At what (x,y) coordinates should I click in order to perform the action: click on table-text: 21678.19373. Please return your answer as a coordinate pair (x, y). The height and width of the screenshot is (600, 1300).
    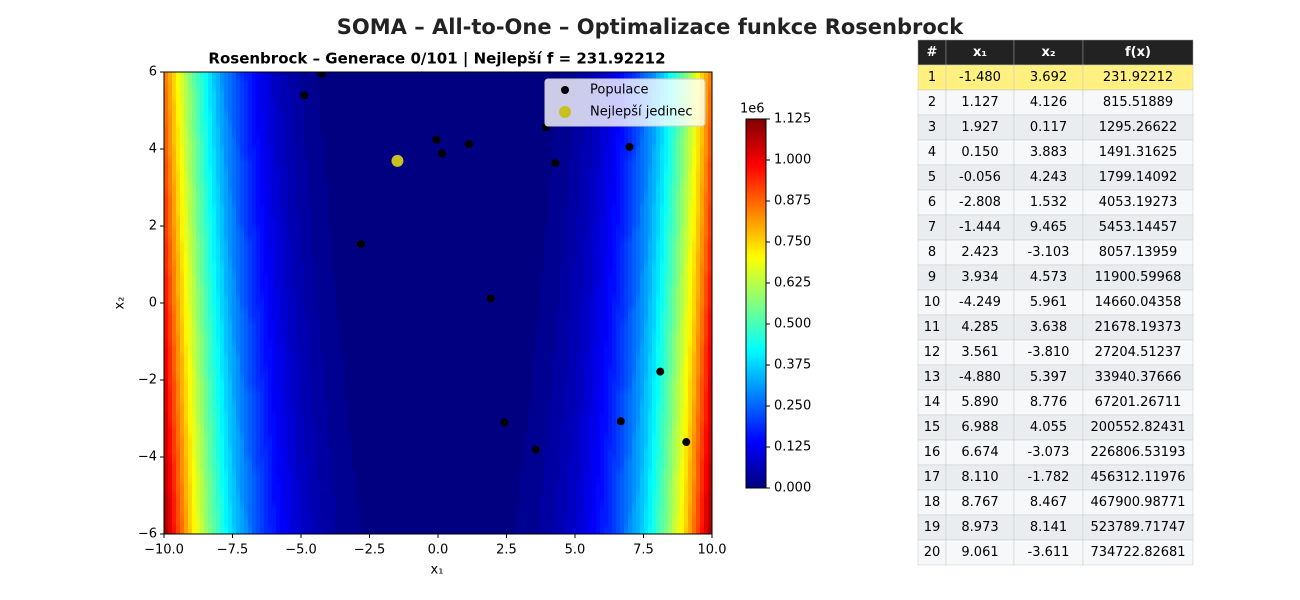
    Looking at the image, I should click on (1138, 327).